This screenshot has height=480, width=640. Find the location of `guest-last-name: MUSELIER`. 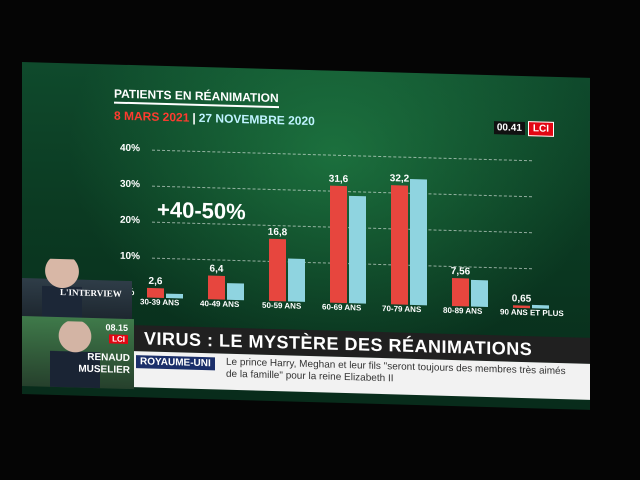

guest-last-name: MUSELIER is located at coordinates (104, 370).